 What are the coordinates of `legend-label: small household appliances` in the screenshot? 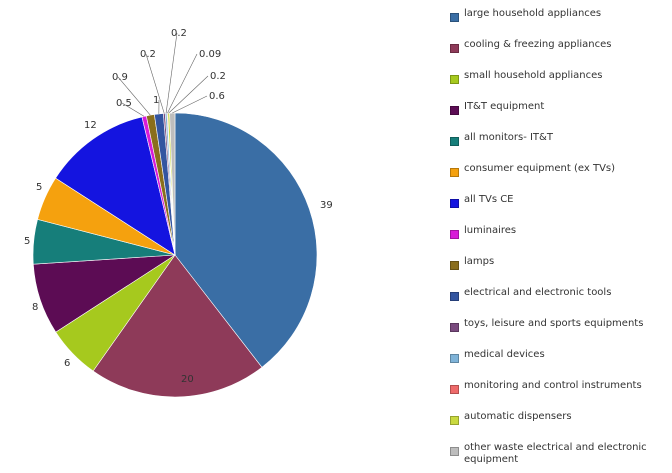 It's located at (533, 76).